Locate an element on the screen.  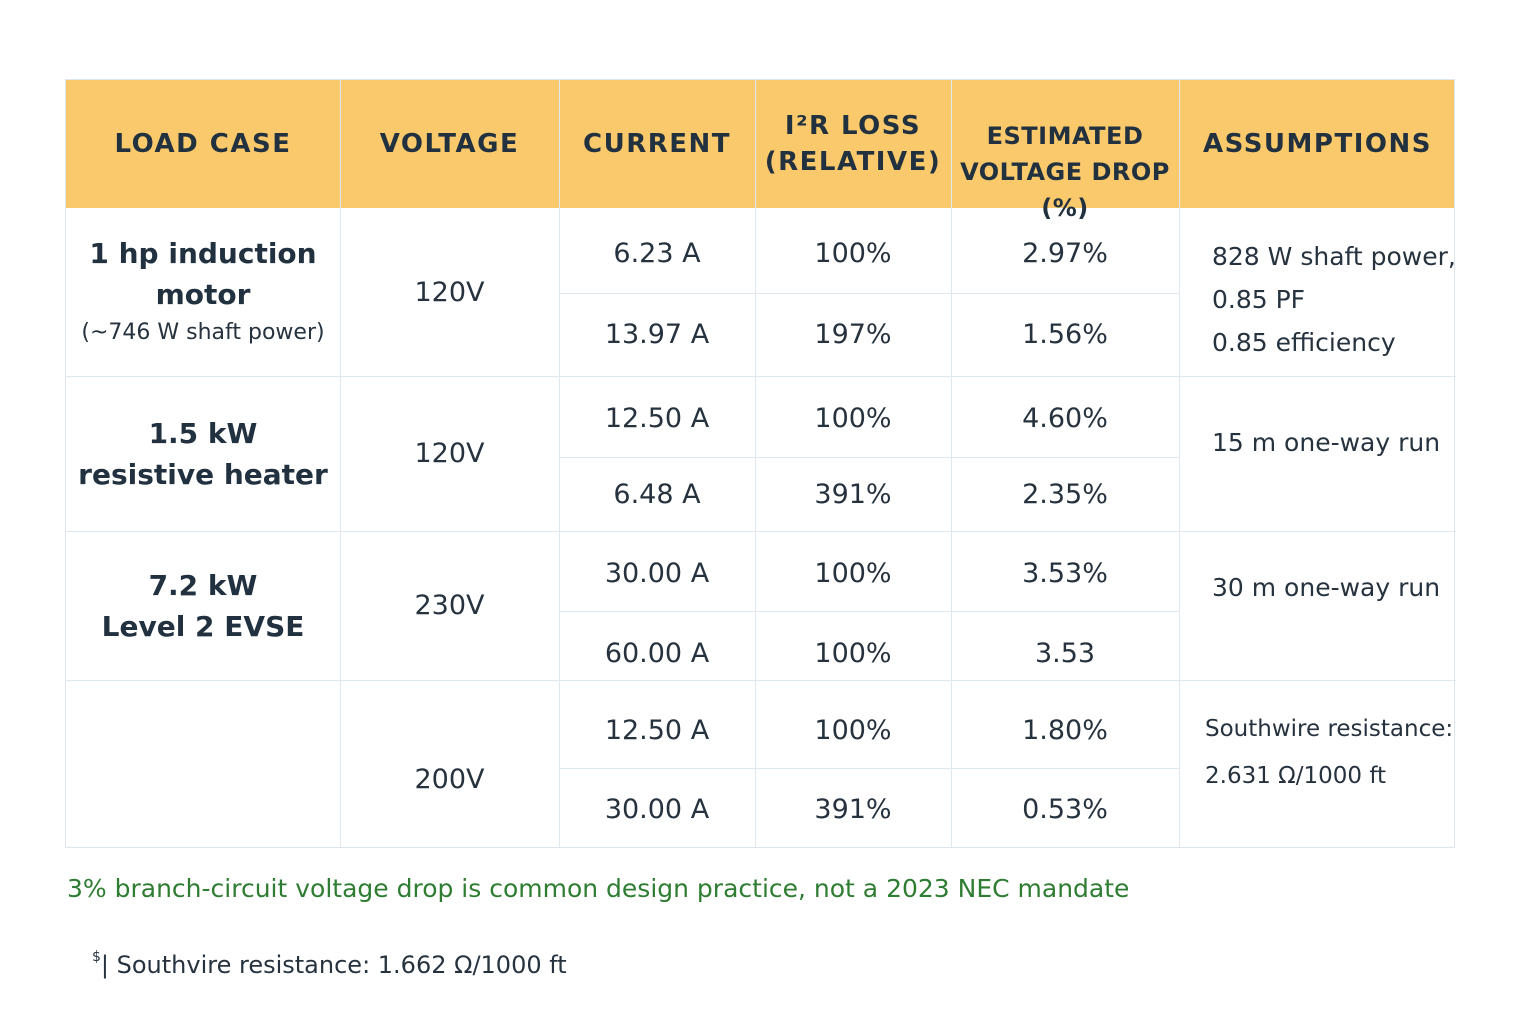
load-case-name: 1.5 kW resistive heater is located at coordinates (203, 453).